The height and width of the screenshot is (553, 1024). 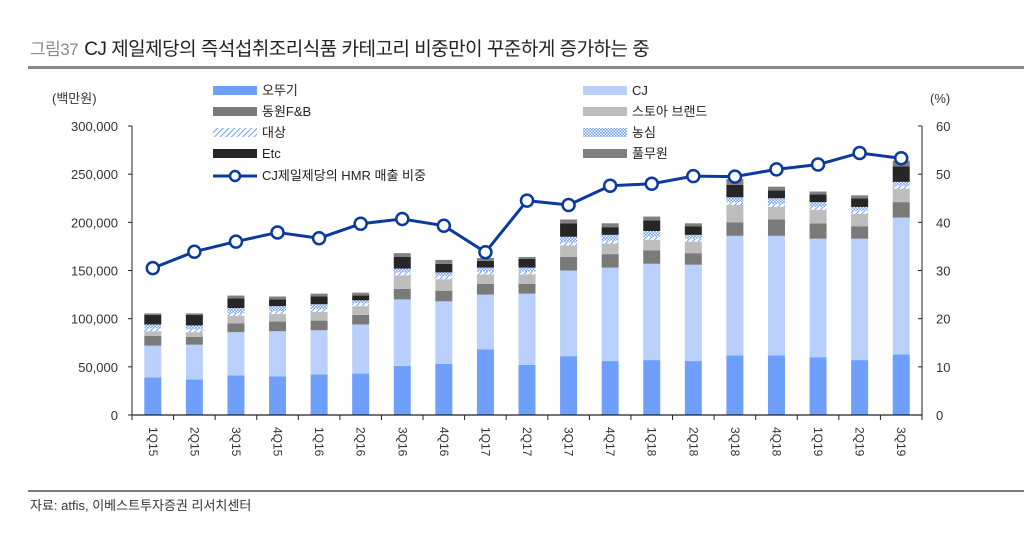 What do you see at coordinates (940, 98) in the screenshot?
I see `y2-axis-unit-label: (%)` at bounding box center [940, 98].